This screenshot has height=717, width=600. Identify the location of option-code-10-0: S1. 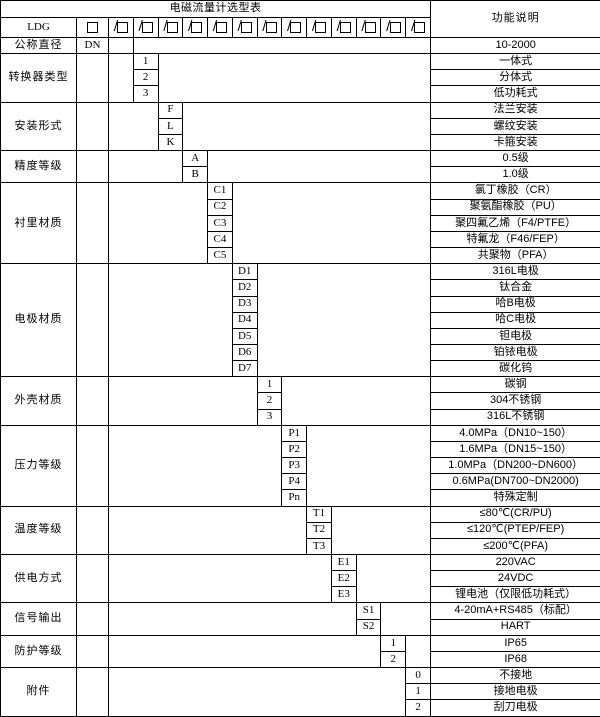
(368, 611).